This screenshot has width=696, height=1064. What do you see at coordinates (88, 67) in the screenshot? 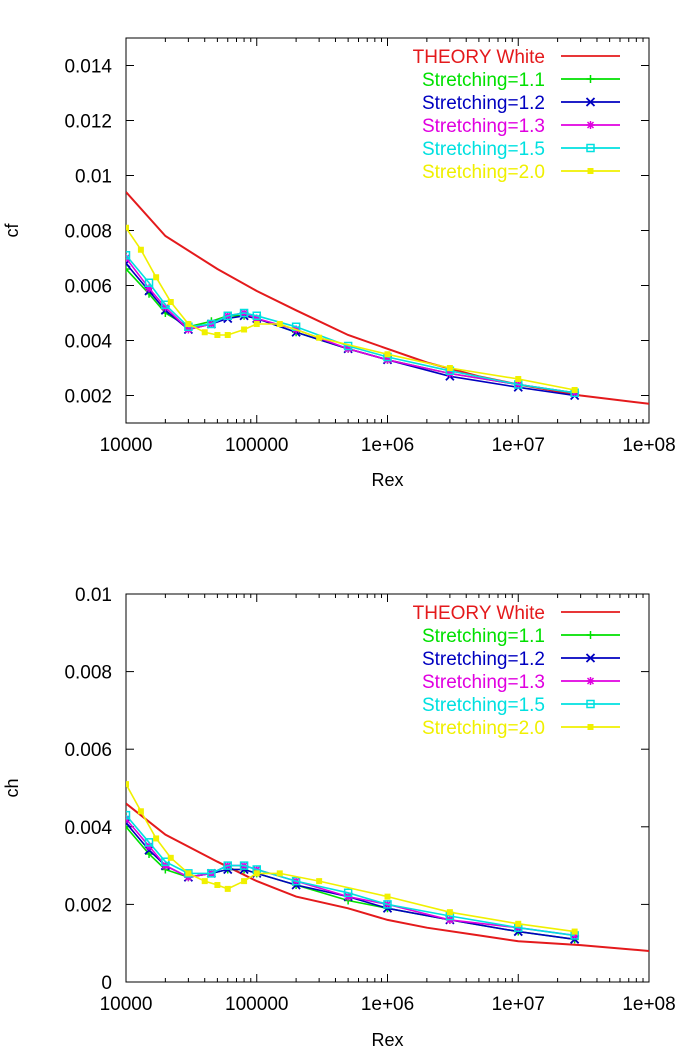
I see `y-tick-label: 0.014` at bounding box center [88, 67].